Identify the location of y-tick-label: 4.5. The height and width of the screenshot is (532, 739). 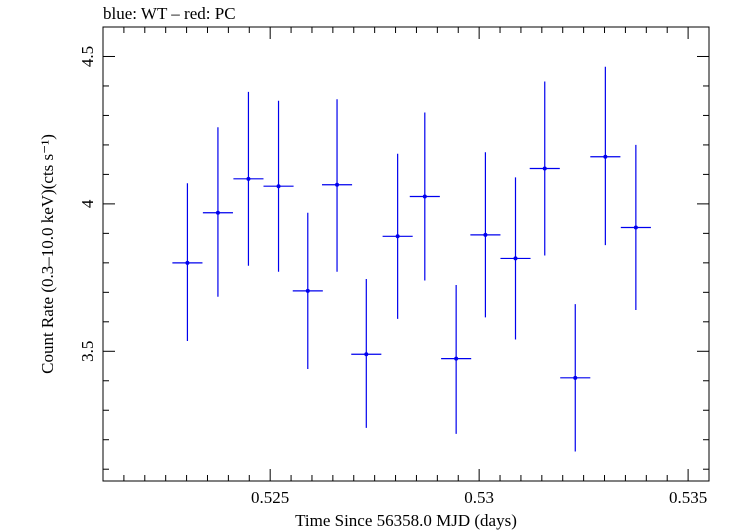
(87, 56).